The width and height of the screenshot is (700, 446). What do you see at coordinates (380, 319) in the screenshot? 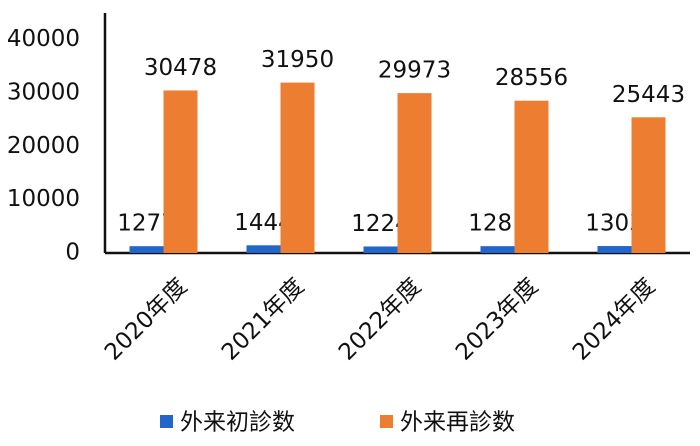
I see `x-tick-label: 2022年度` at bounding box center [380, 319].